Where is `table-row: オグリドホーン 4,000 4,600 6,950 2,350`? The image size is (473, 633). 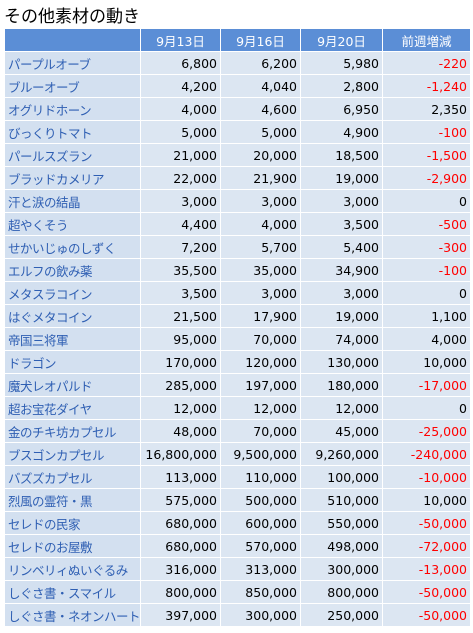
table-row: オグリドホーン 4,000 4,600 6,950 2,350 is located at coordinates (237, 109).